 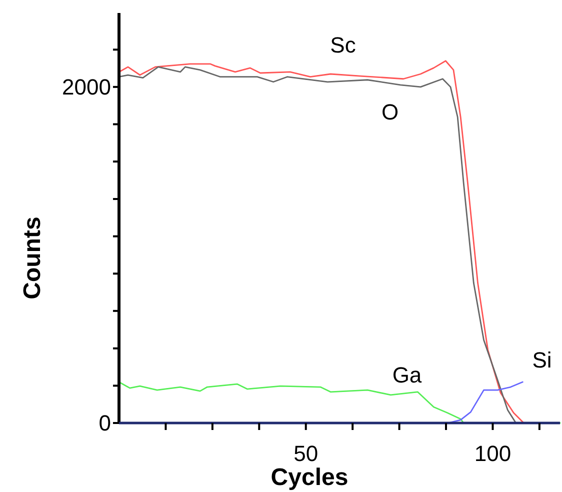 What do you see at coordinates (542, 360) in the screenshot?
I see `series-label: Si` at bounding box center [542, 360].